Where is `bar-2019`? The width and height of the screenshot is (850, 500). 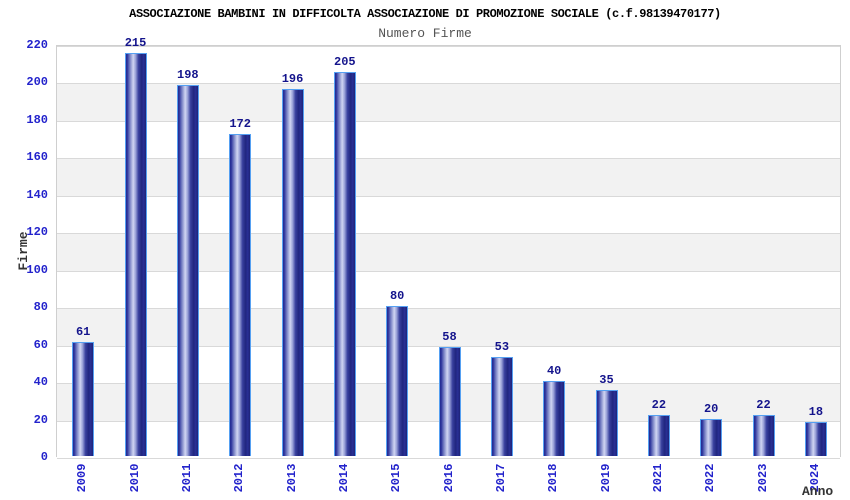 bar-2019 is located at coordinates (606, 423).